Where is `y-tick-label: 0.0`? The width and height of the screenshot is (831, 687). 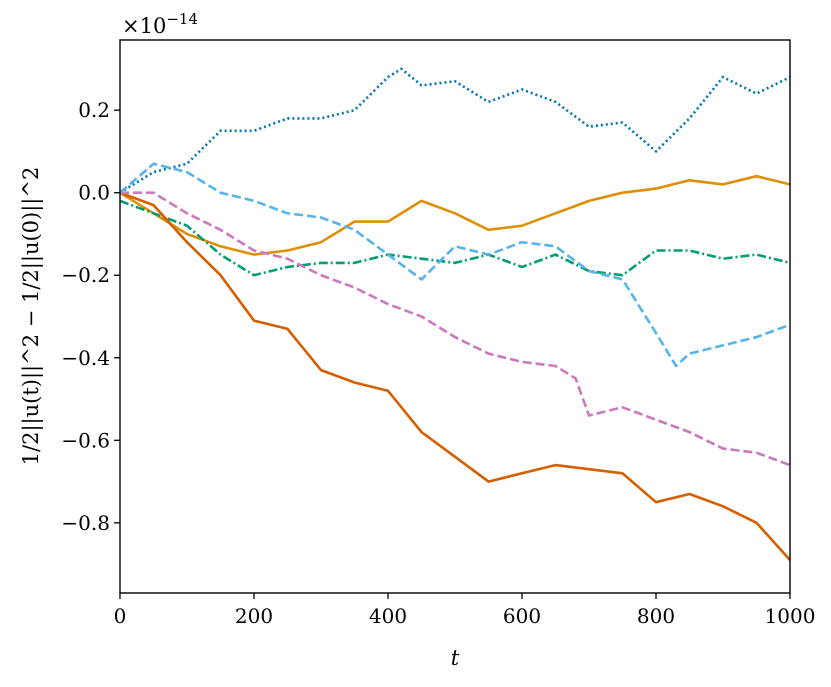 y-tick-label: 0.0 is located at coordinates (94, 193).